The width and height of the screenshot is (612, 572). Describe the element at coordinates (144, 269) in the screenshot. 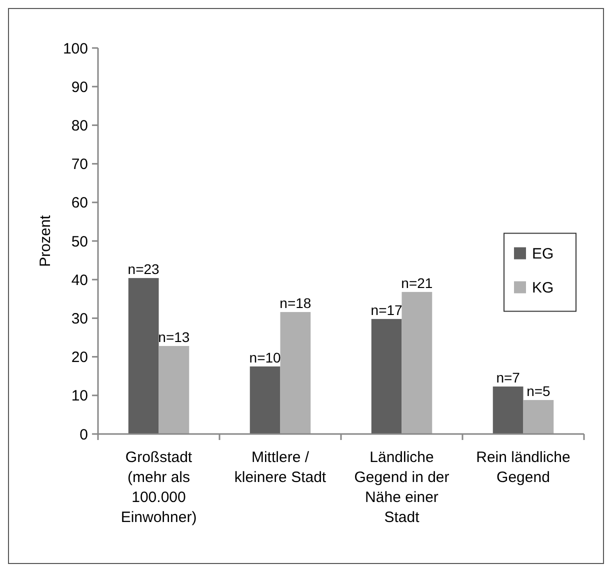

I see `annotation: n=23` at that location.